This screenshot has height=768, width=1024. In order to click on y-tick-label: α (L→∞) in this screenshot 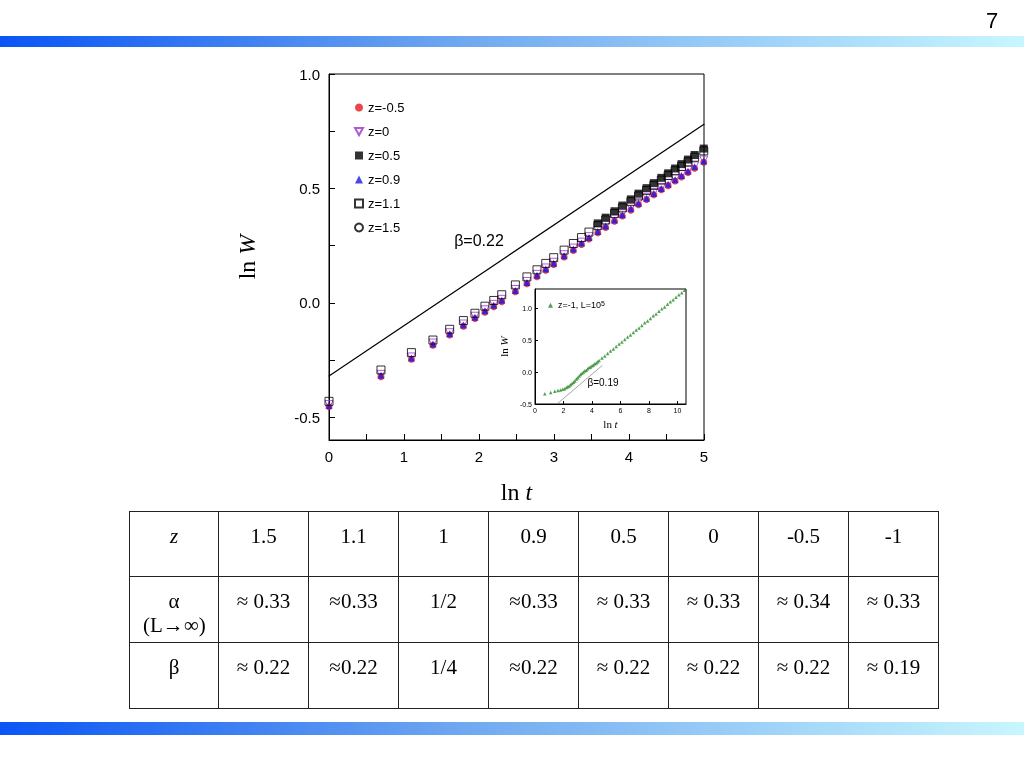, I will do `click(174, 613)`.